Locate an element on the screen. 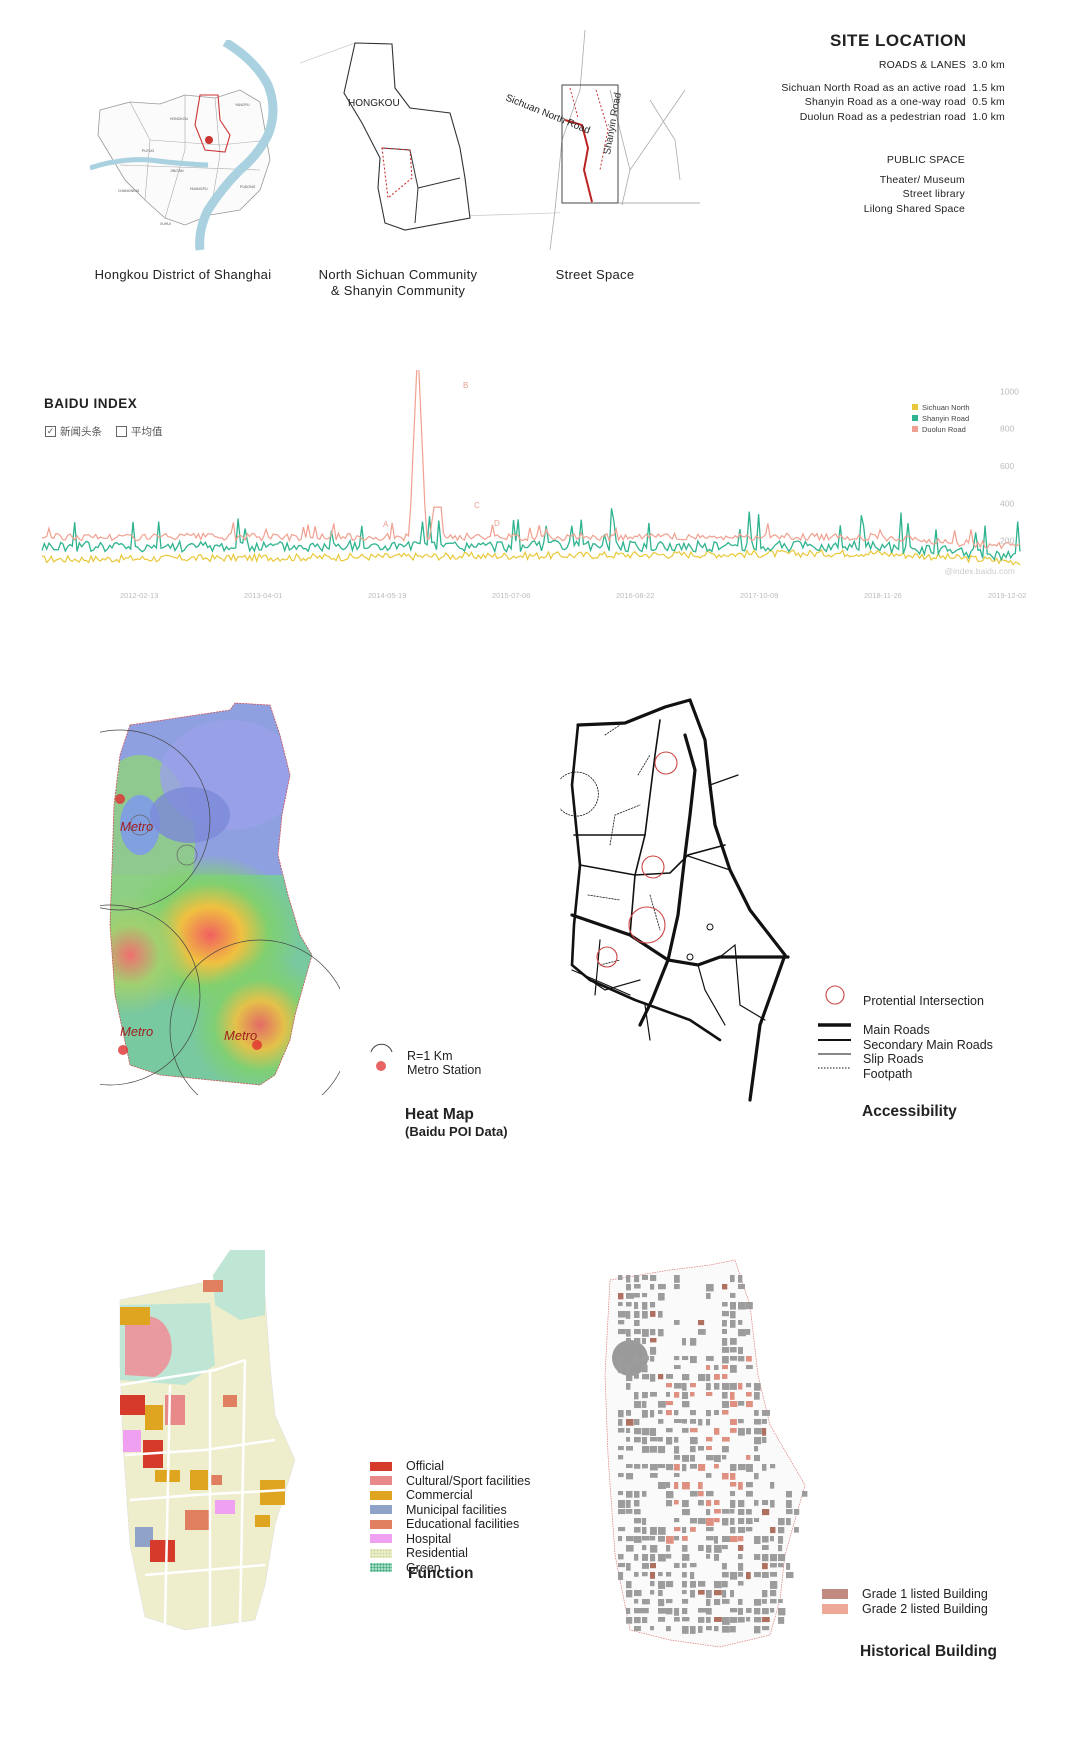 Image resolution: width=1080 pixels, height=1749 pixels. x-tick-label: 2015-07-06 is located at coordinates (511, 595).